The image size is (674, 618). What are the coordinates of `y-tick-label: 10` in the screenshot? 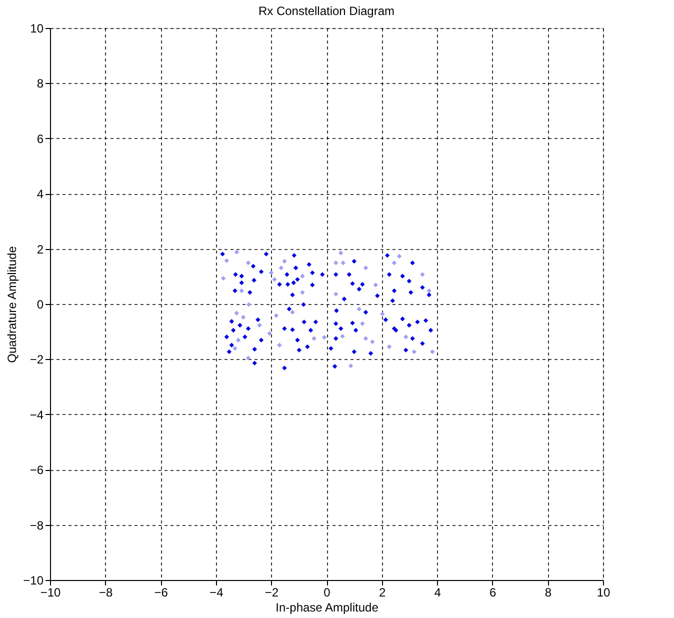 It's located at (37, 29).